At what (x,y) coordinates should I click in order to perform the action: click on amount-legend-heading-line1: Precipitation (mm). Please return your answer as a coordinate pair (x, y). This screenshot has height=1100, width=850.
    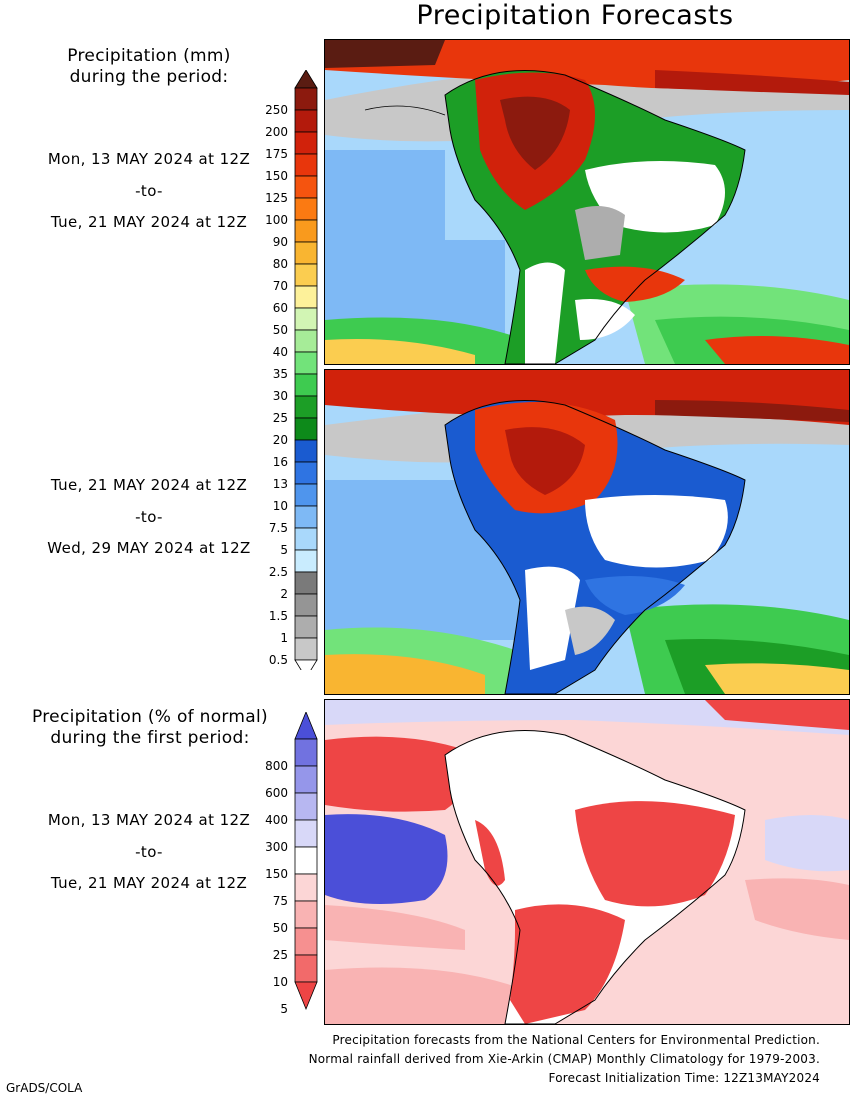
    Looking at the image, I should click on (149, 56).